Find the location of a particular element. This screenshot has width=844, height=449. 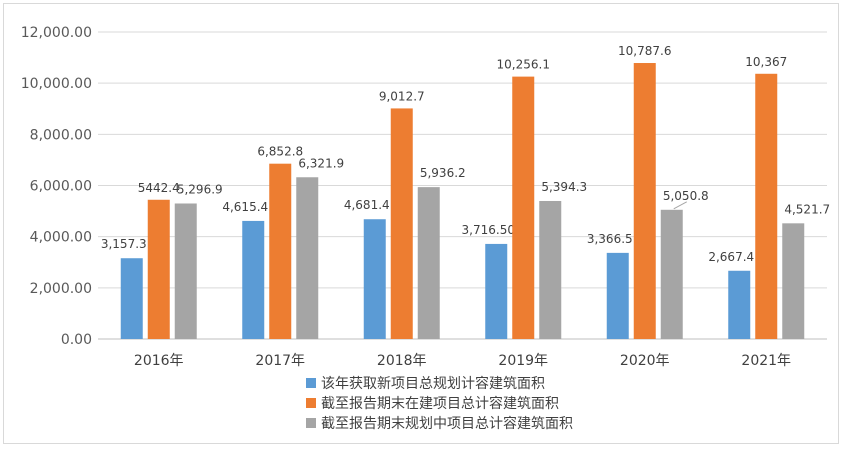

x-tick-label: 2017年 is located at coordinates (280, 361).